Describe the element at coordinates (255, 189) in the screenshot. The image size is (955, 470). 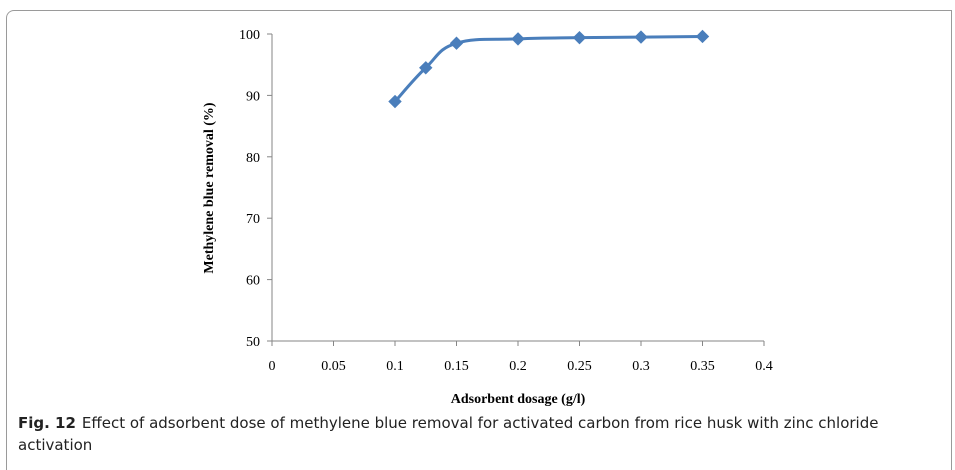
I see `y-tick-group: 50 60 70 80 90 100` at that location.